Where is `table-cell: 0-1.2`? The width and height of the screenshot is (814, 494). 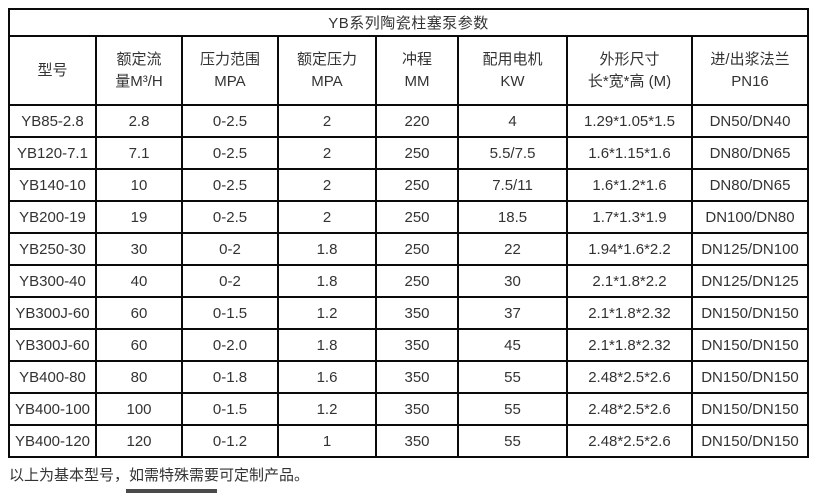 table-cell: 0-1.2 is located at coordinates (230, 441).